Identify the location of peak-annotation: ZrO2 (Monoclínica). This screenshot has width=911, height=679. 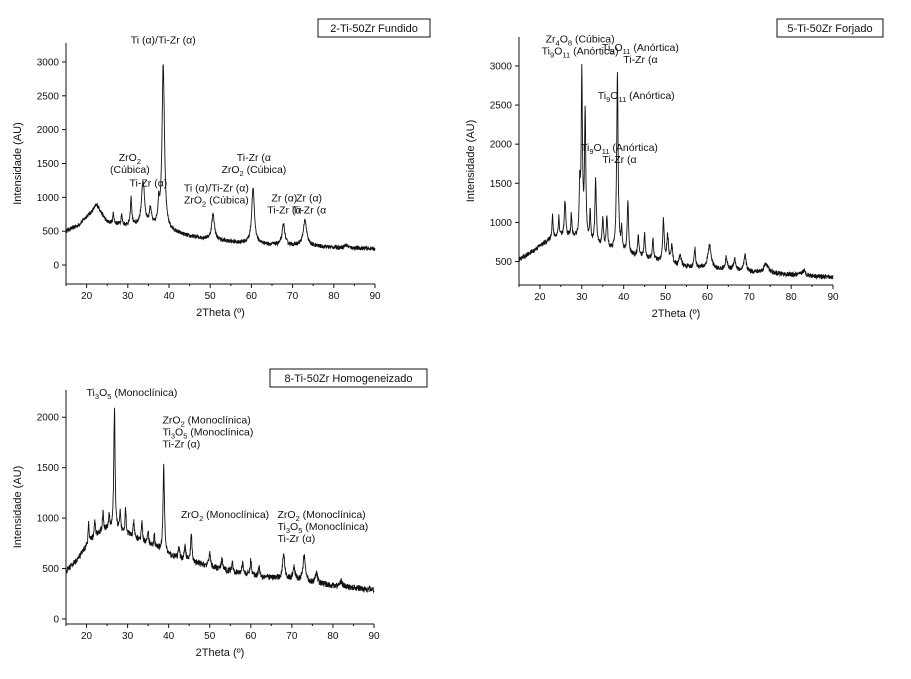
(225, 516).